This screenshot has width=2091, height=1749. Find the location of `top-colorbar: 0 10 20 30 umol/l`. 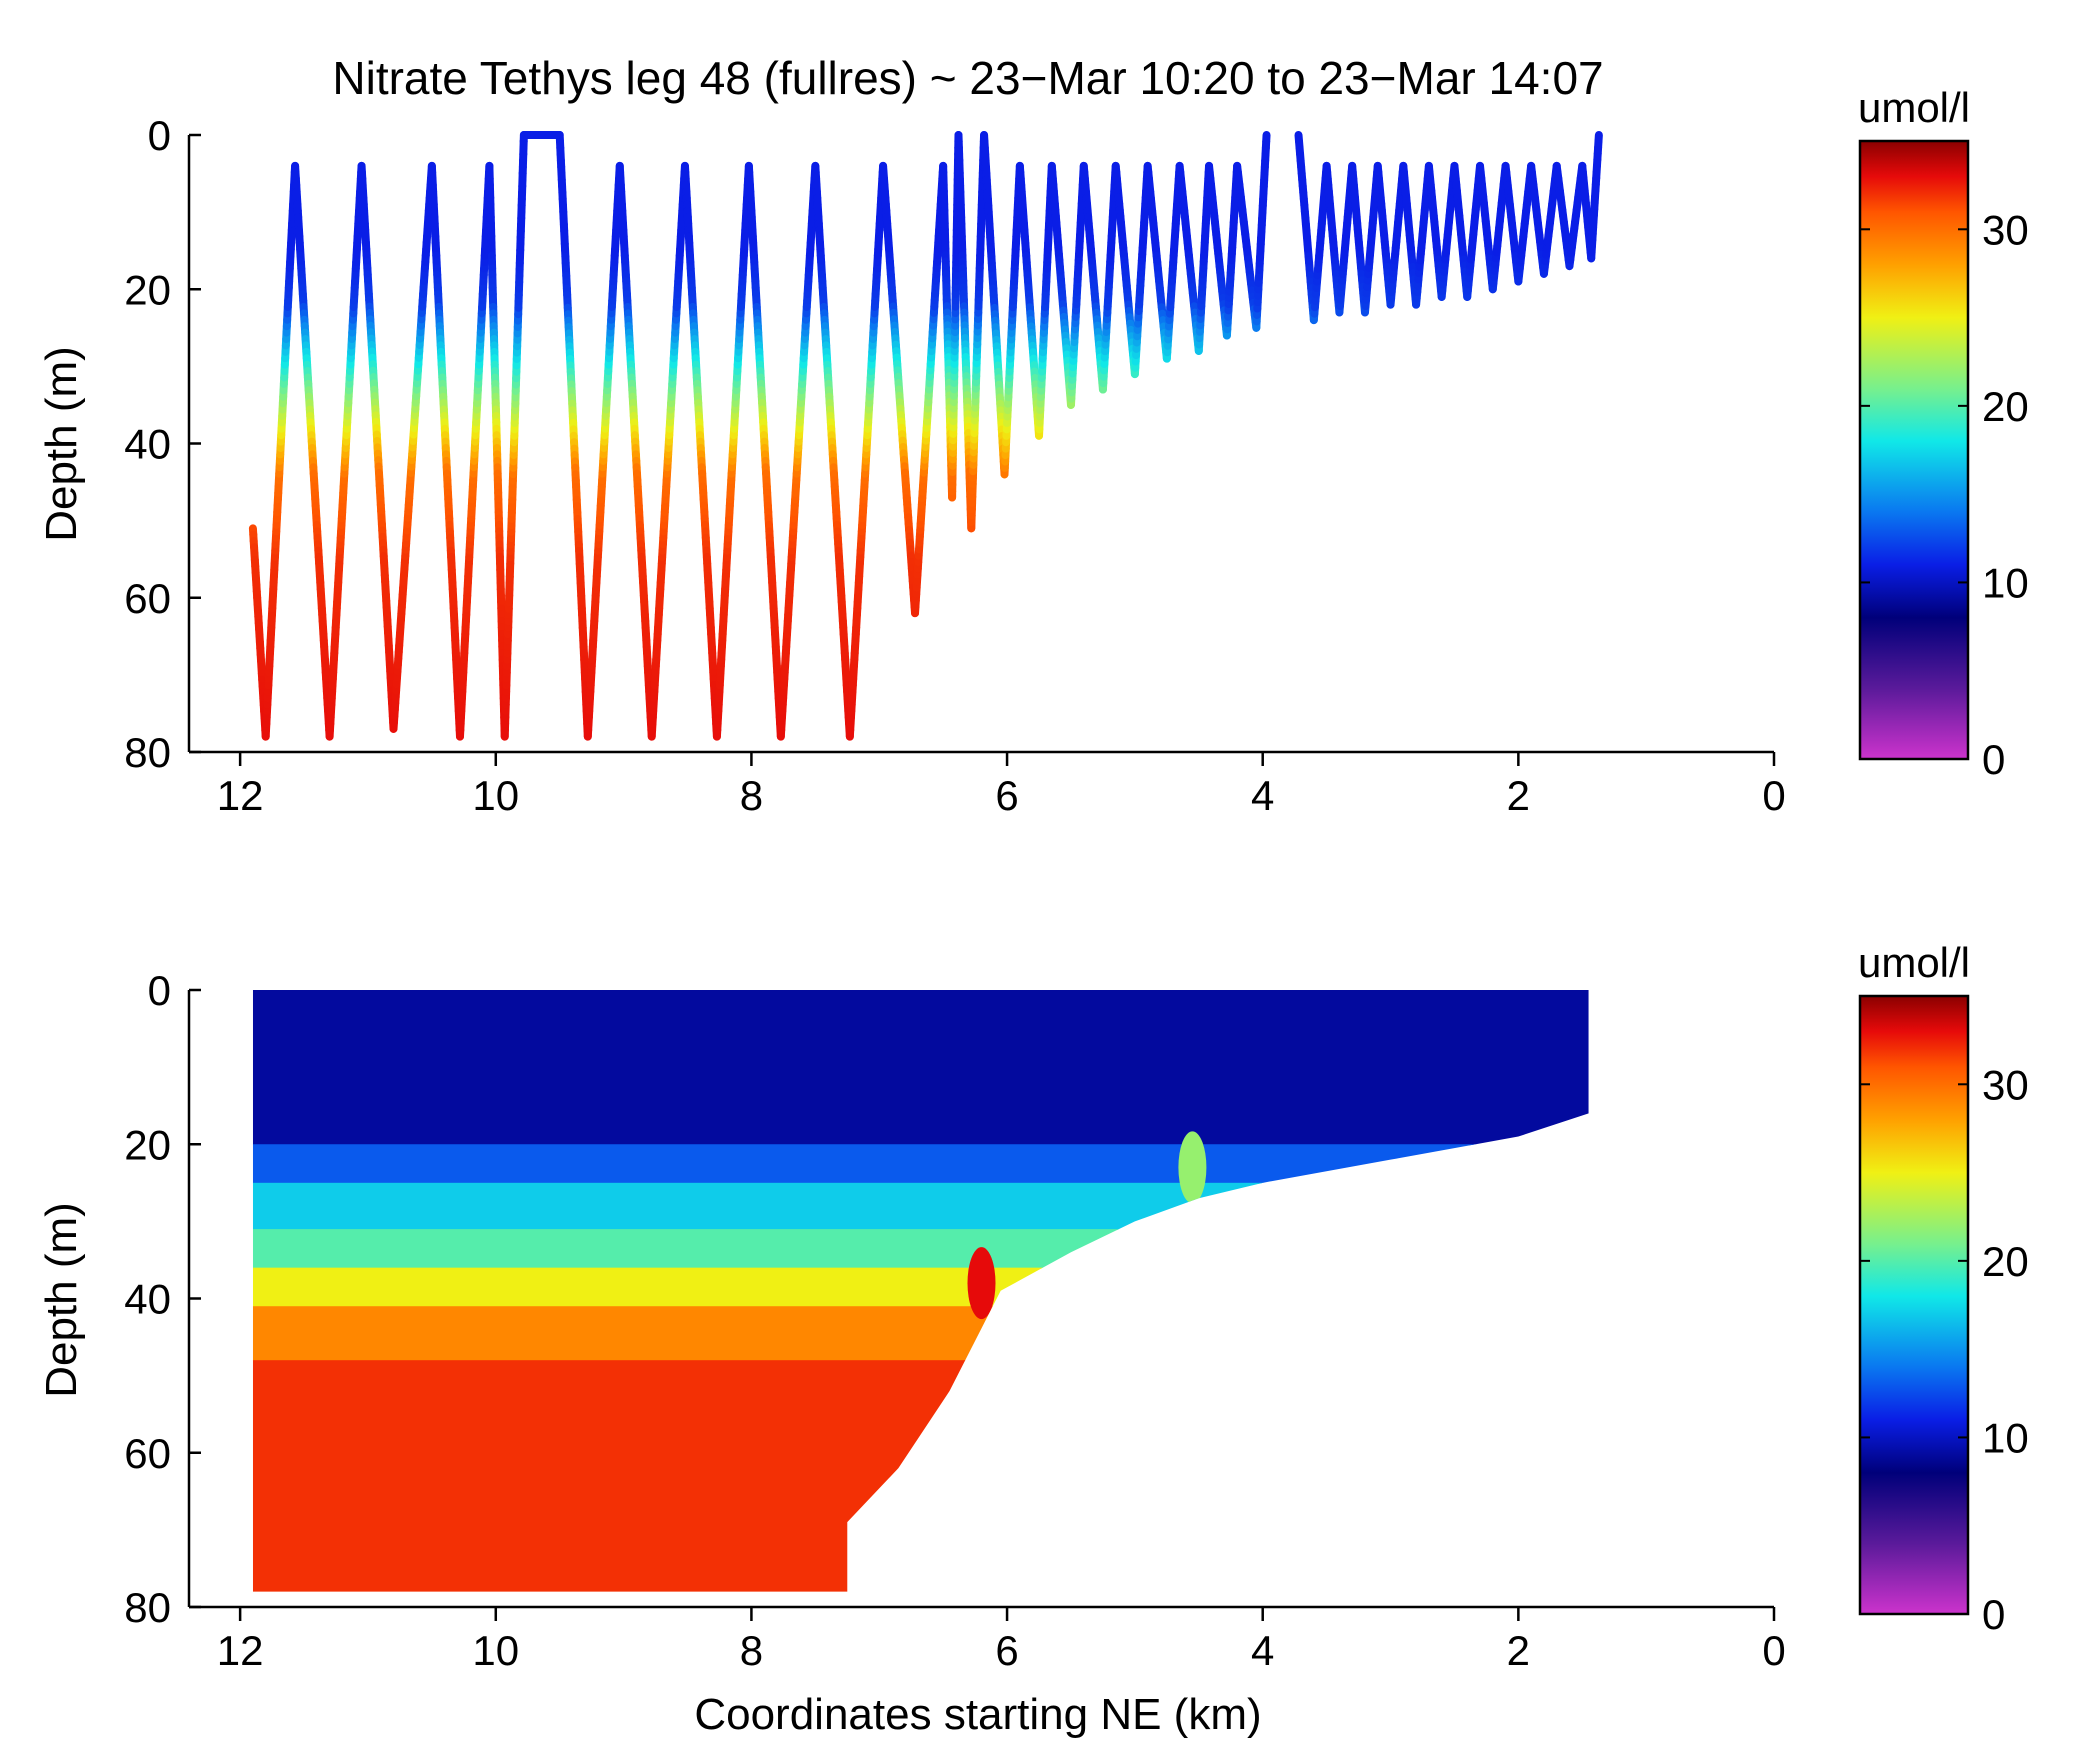

top-colorbar: 0 10 20 30 umol/l is located at coordinates (1943, 433).